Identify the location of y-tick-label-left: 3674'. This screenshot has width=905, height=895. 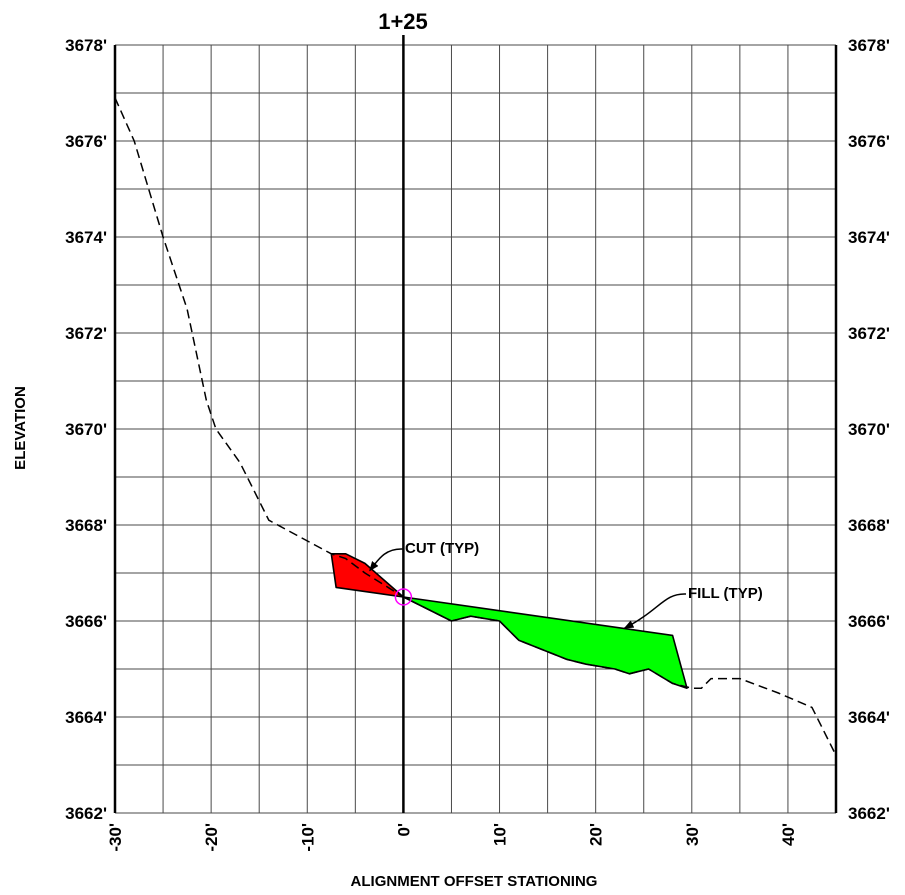
(86, 237).